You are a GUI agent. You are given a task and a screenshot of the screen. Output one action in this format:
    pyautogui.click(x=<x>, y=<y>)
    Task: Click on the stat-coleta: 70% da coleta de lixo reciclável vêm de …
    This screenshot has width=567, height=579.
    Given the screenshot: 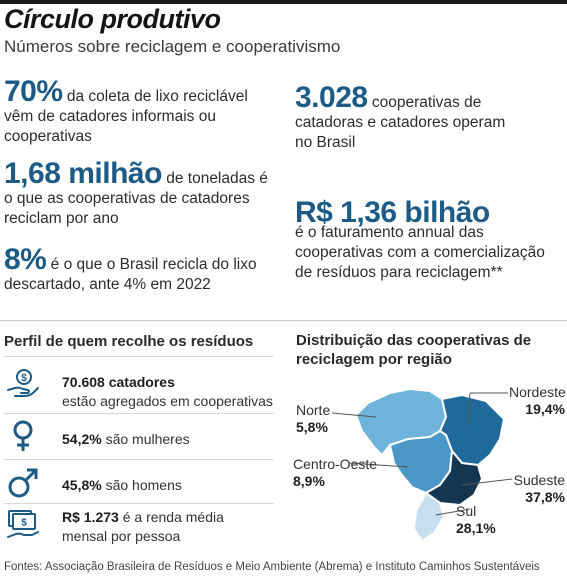 What is the action you would take?
    pyautogui.click(x=126, y=112)
    